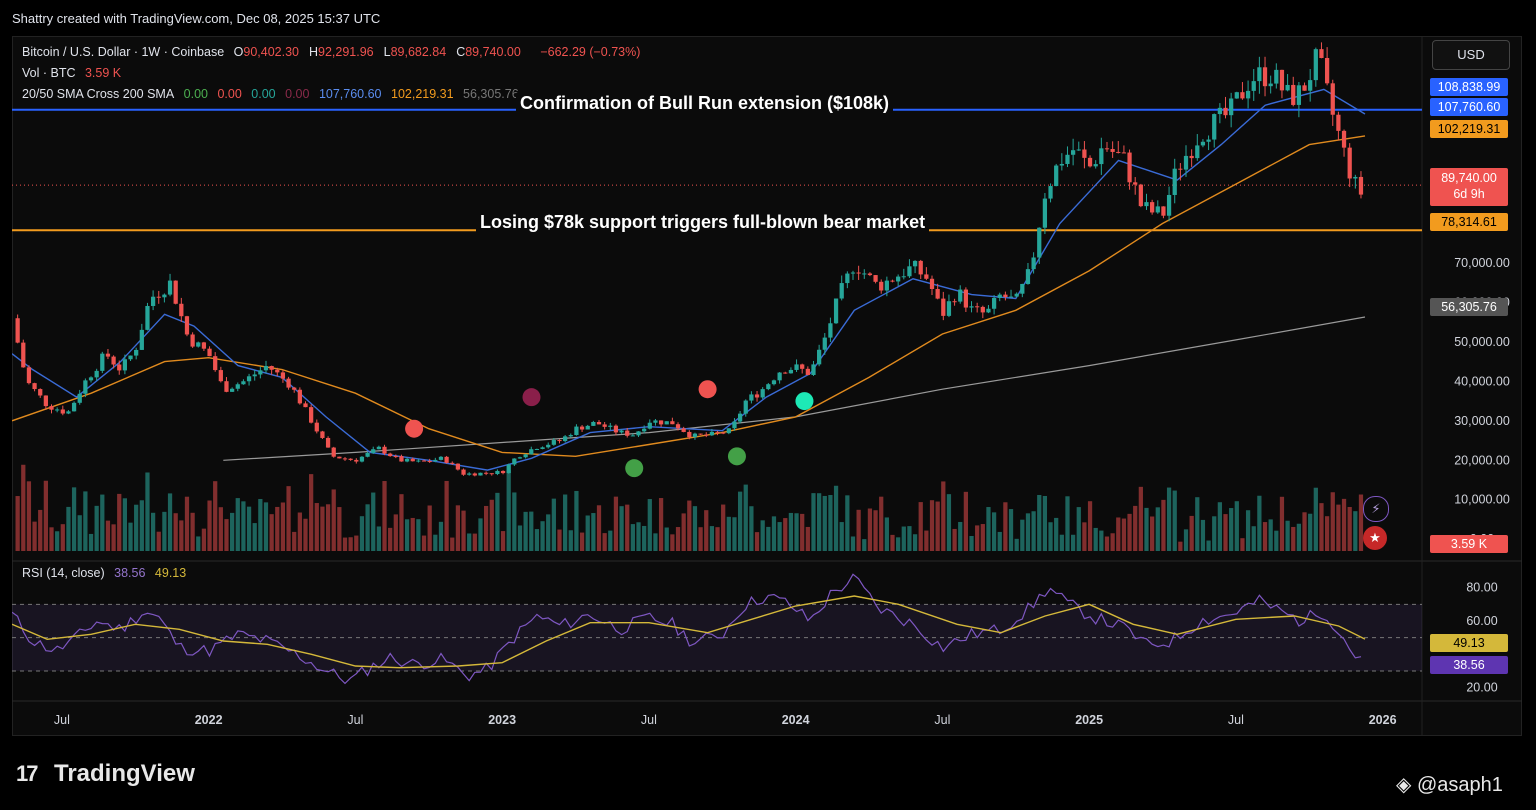  Describe the element at coordinates (1481, 621) in the screenshot. I see `rsi-tick-label: 60.00` at that location.